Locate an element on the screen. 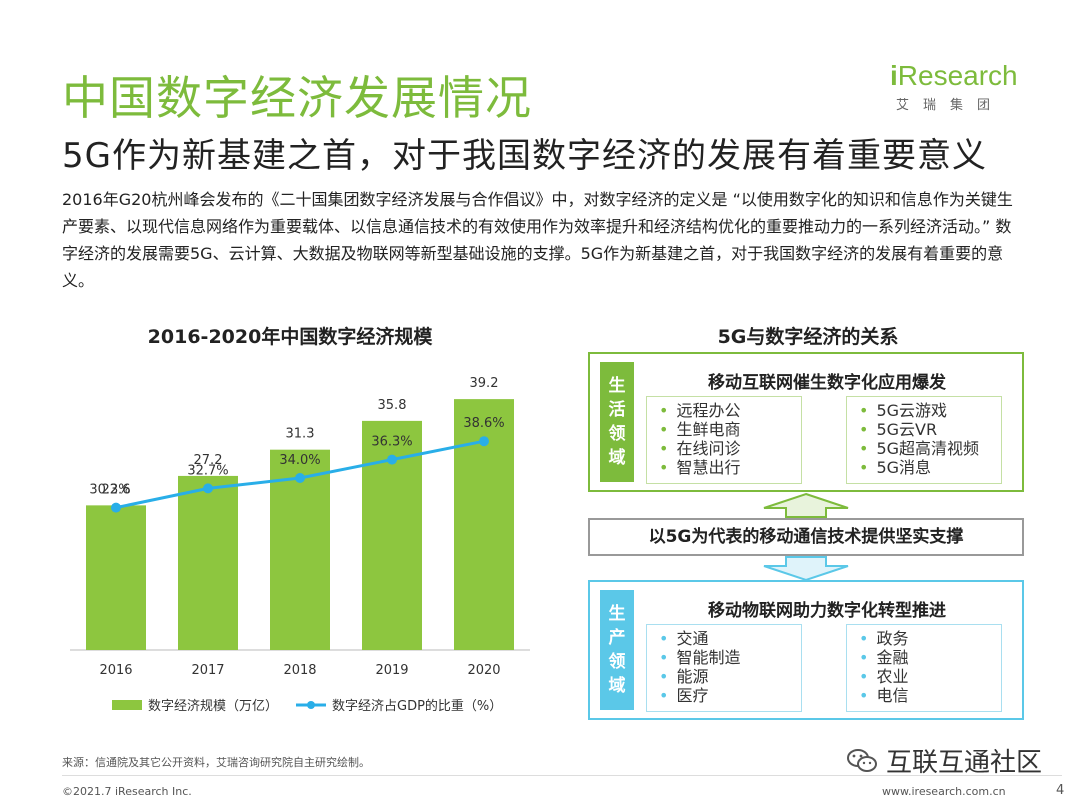  bar-label-2018: 31.3 is located at coordinates (300, 434).